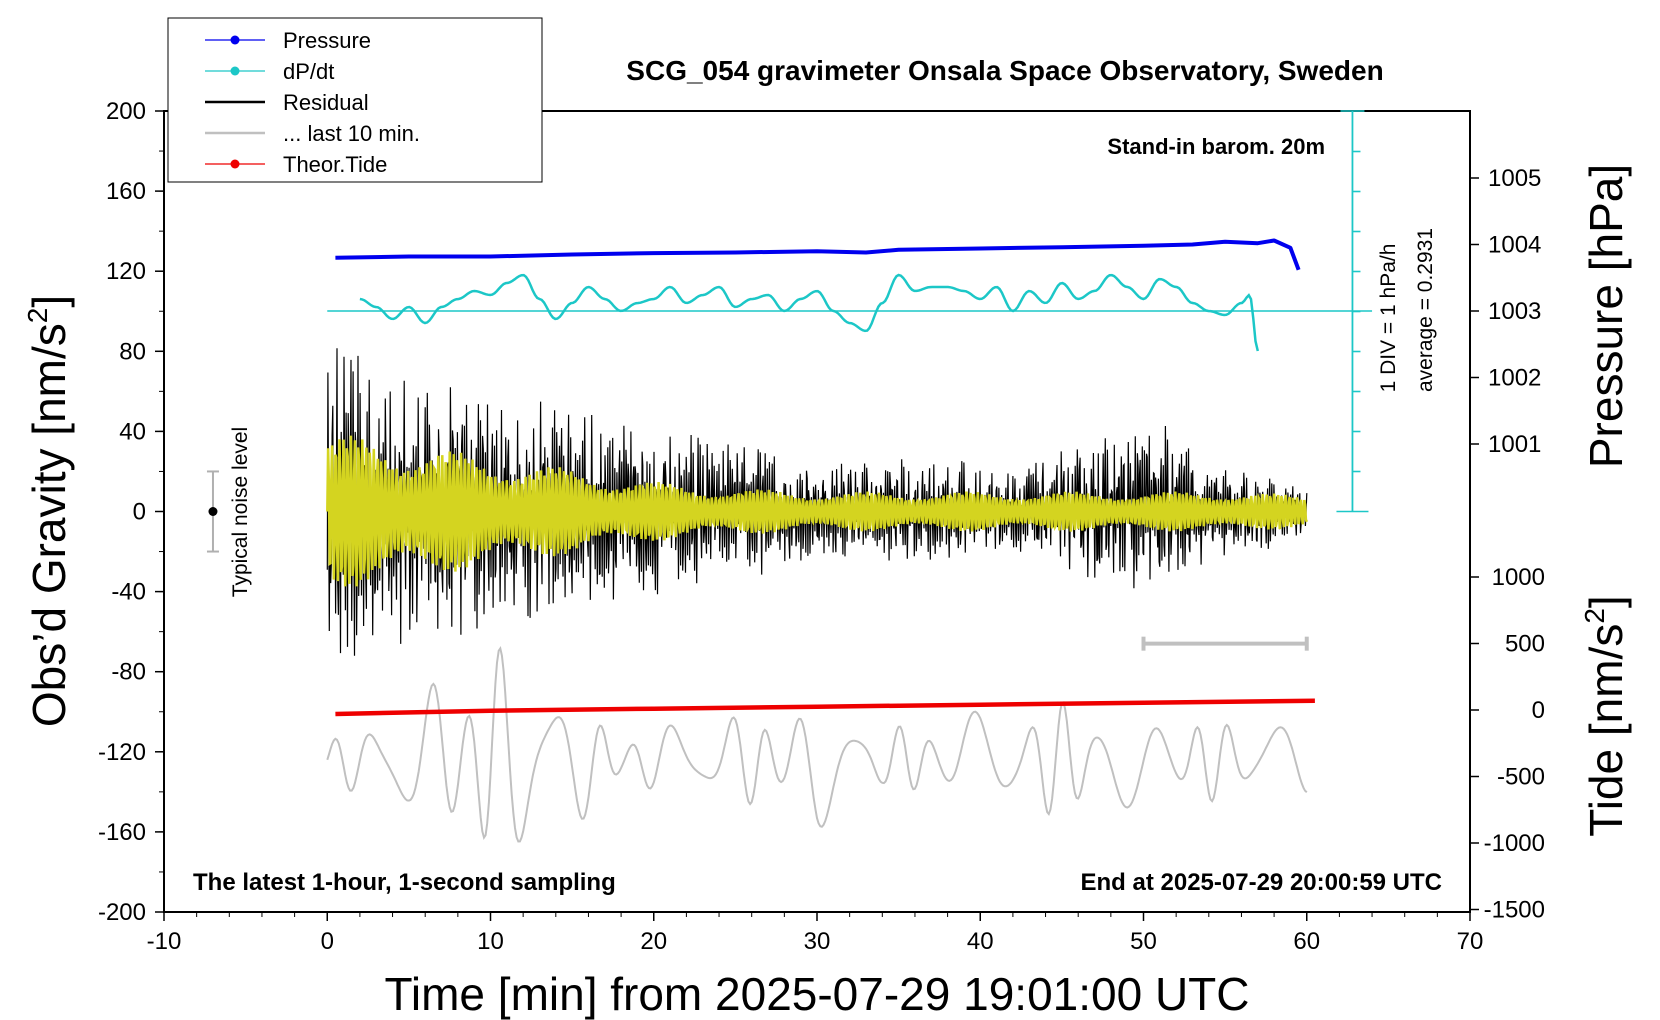  I want to click on y-tick-label: 80, so click(132, 351).